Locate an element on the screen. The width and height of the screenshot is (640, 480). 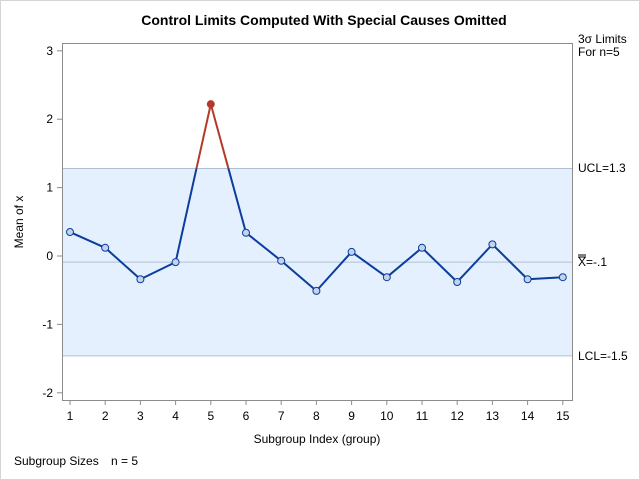
x-tick-label: 1 is located at coordinates (70, 416).